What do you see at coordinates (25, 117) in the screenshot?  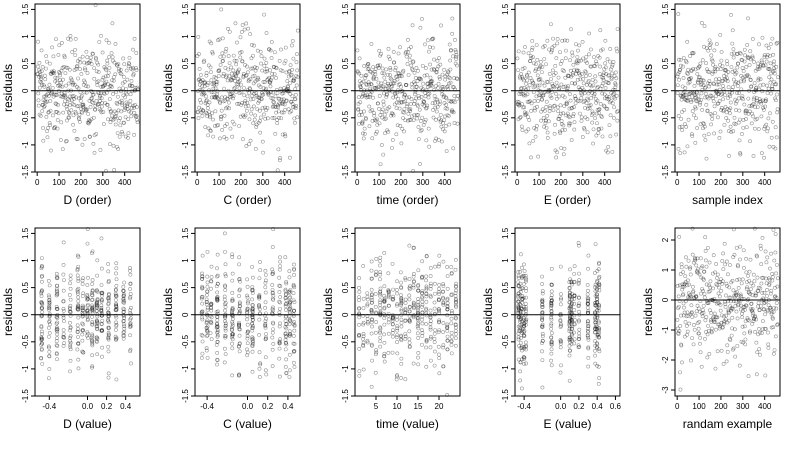 I see `y-tick-label: -0.5` at bounding box center [25, 117].